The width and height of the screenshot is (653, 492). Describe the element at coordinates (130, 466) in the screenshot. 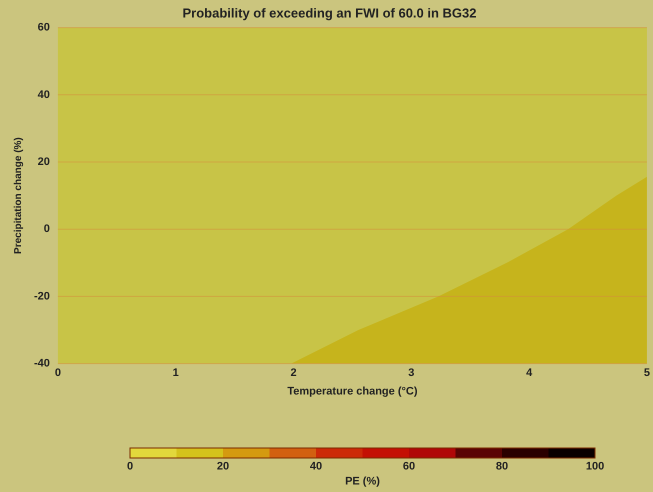

I see `color-bar-label: 0` at that location.